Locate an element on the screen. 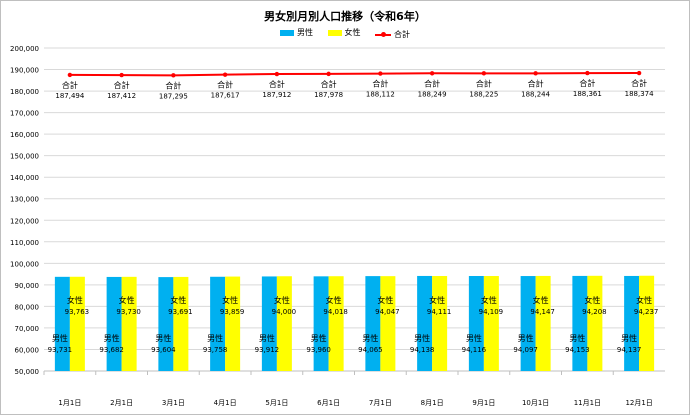  data-label-male-value: 93,682 is located at coordinates (111, 350).